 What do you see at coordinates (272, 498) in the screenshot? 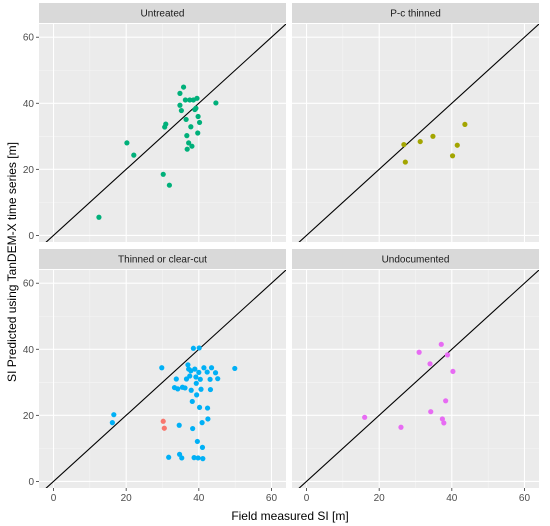
I see `x-tick-label: 60` at bounding box center [272, 498].